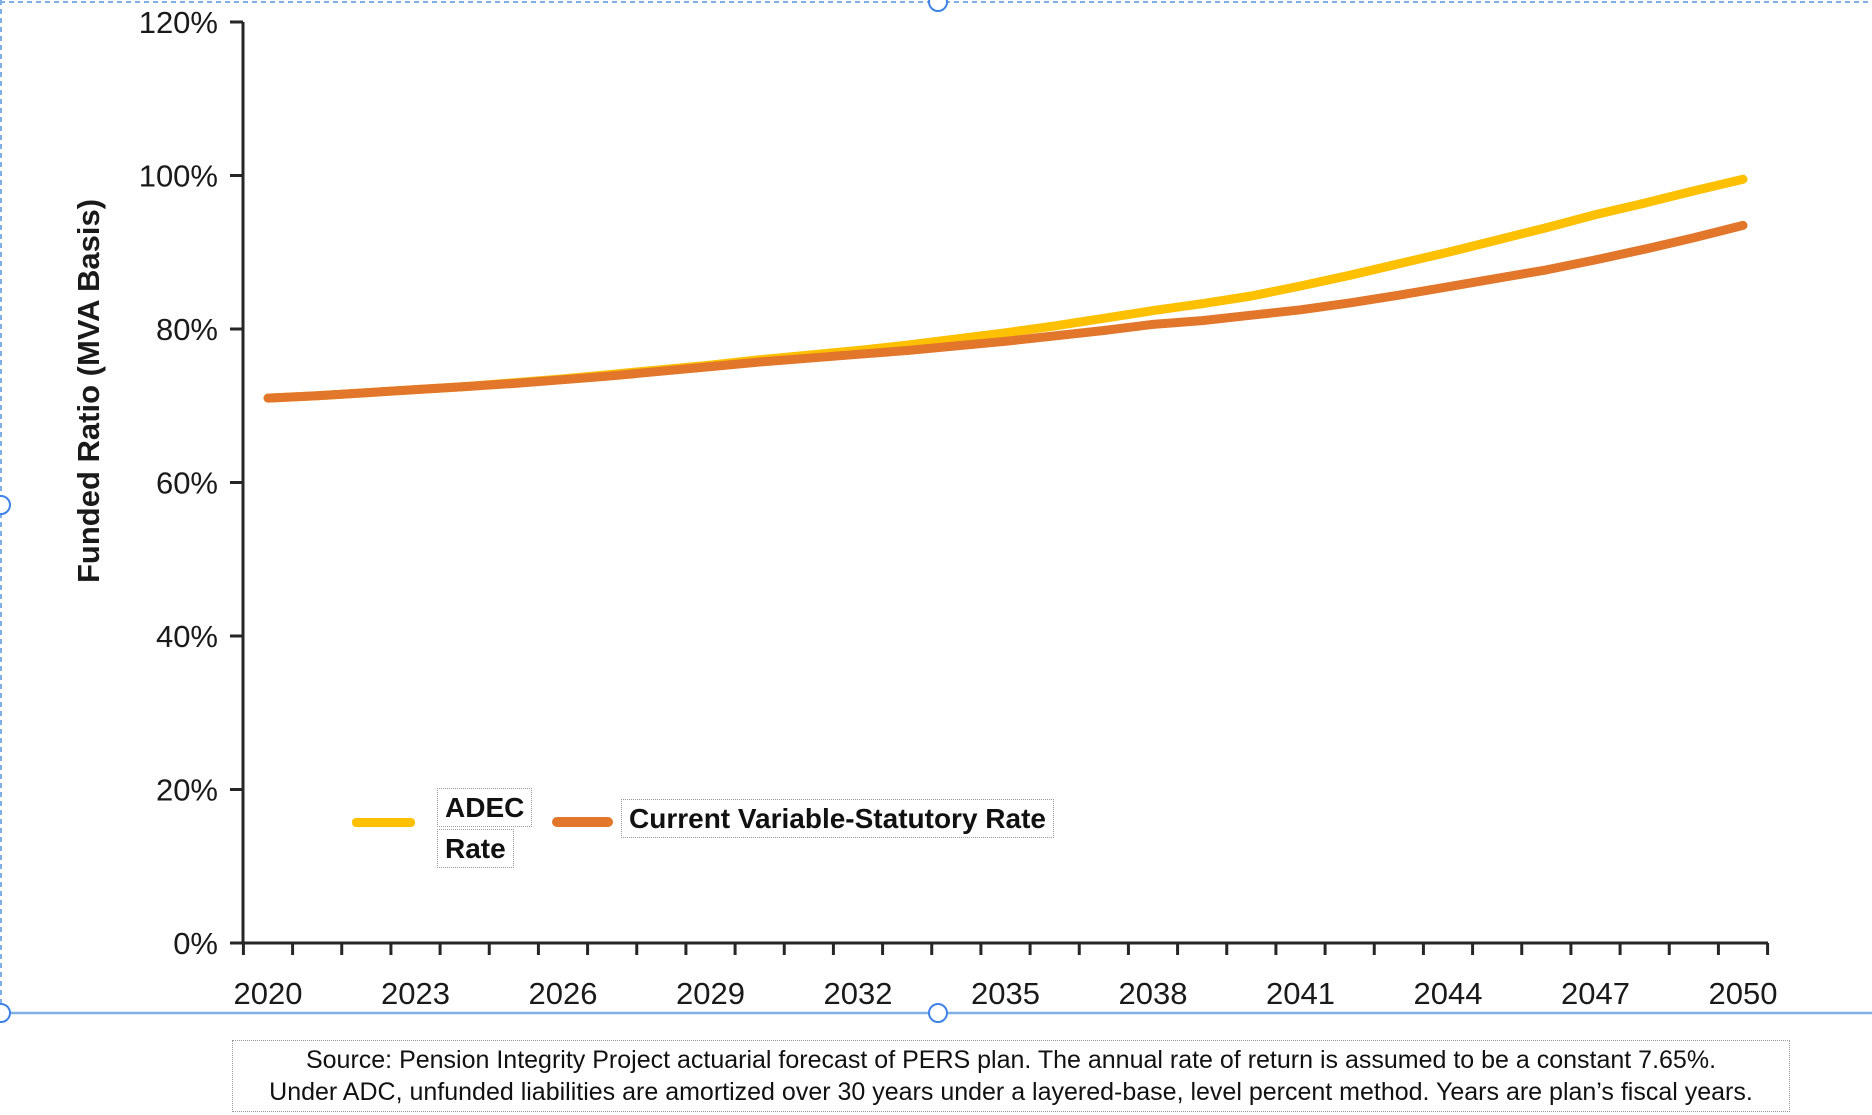 The width and height of the screenshot is (1872, 1115). Describe the element at coordinates (1300, 993) in the screenshot. I see `x-tick-label: 2041` at that location.